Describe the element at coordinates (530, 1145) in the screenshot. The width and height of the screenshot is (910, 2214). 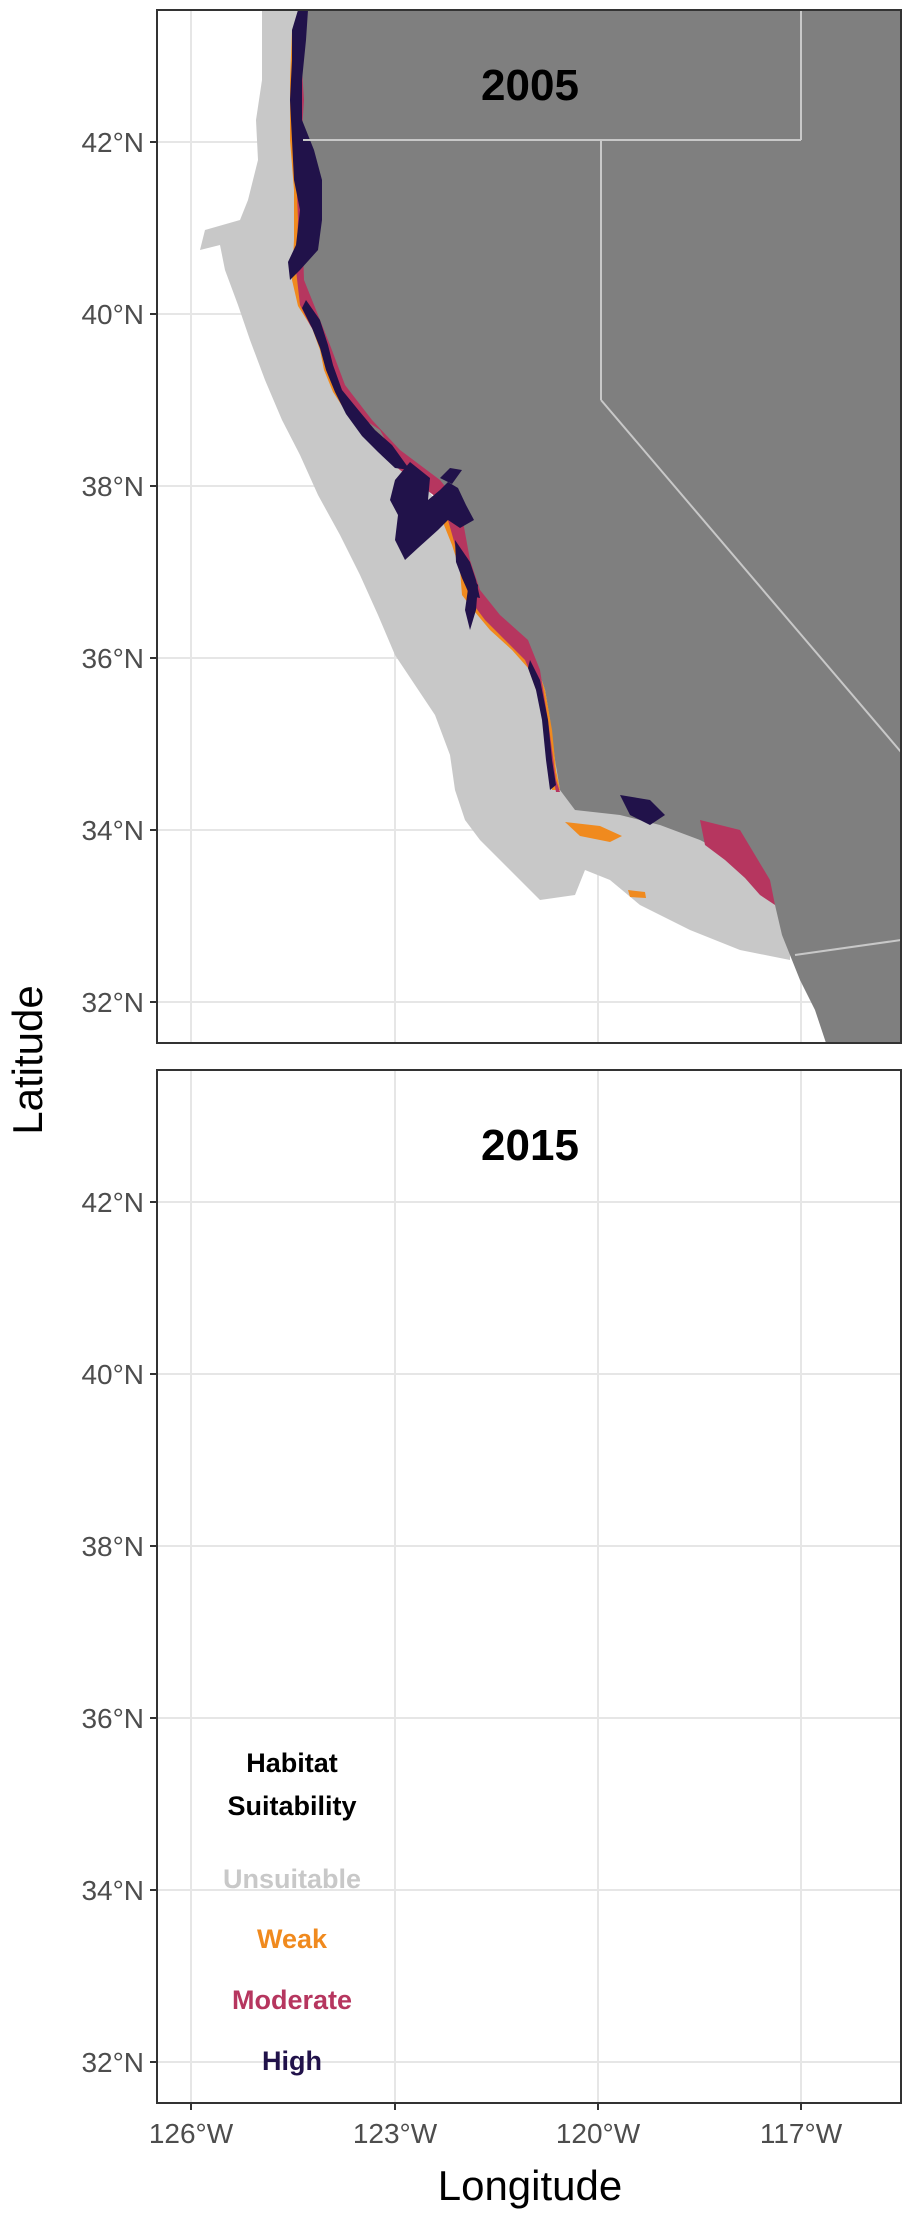
I see `panel-title: 2015` at that location.